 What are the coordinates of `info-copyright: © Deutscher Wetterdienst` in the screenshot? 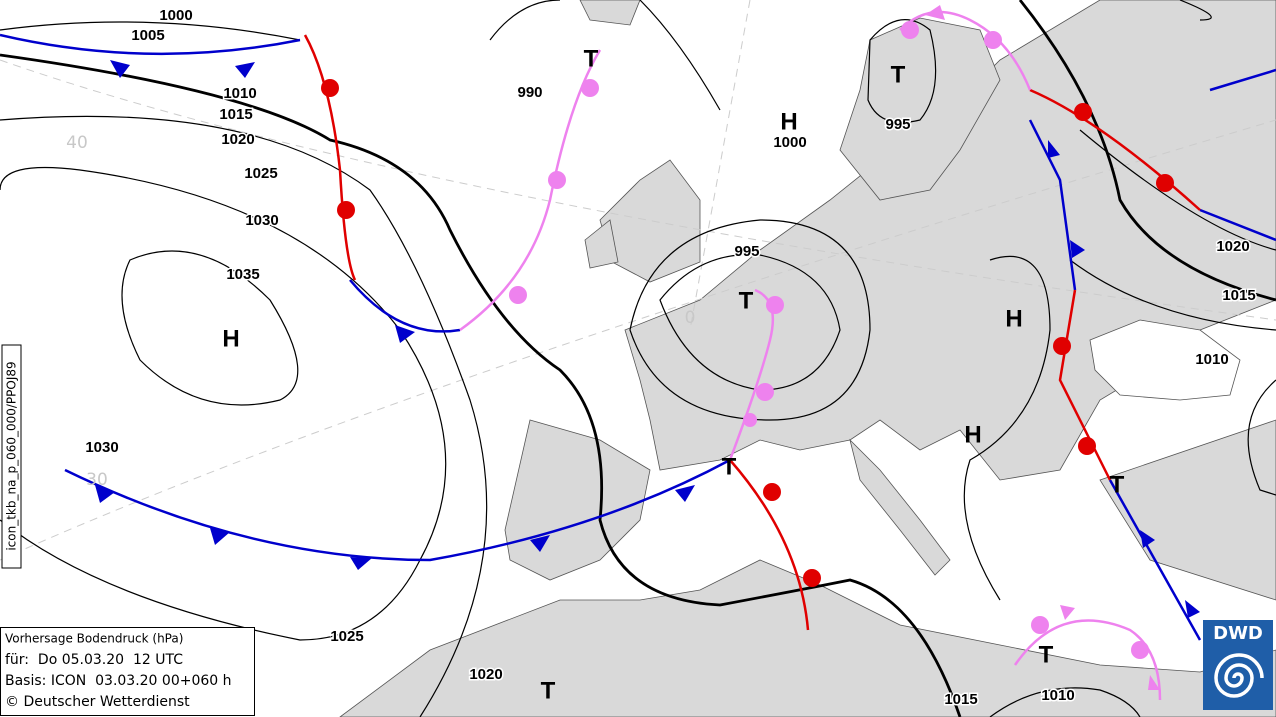 It's located at (97, 702).